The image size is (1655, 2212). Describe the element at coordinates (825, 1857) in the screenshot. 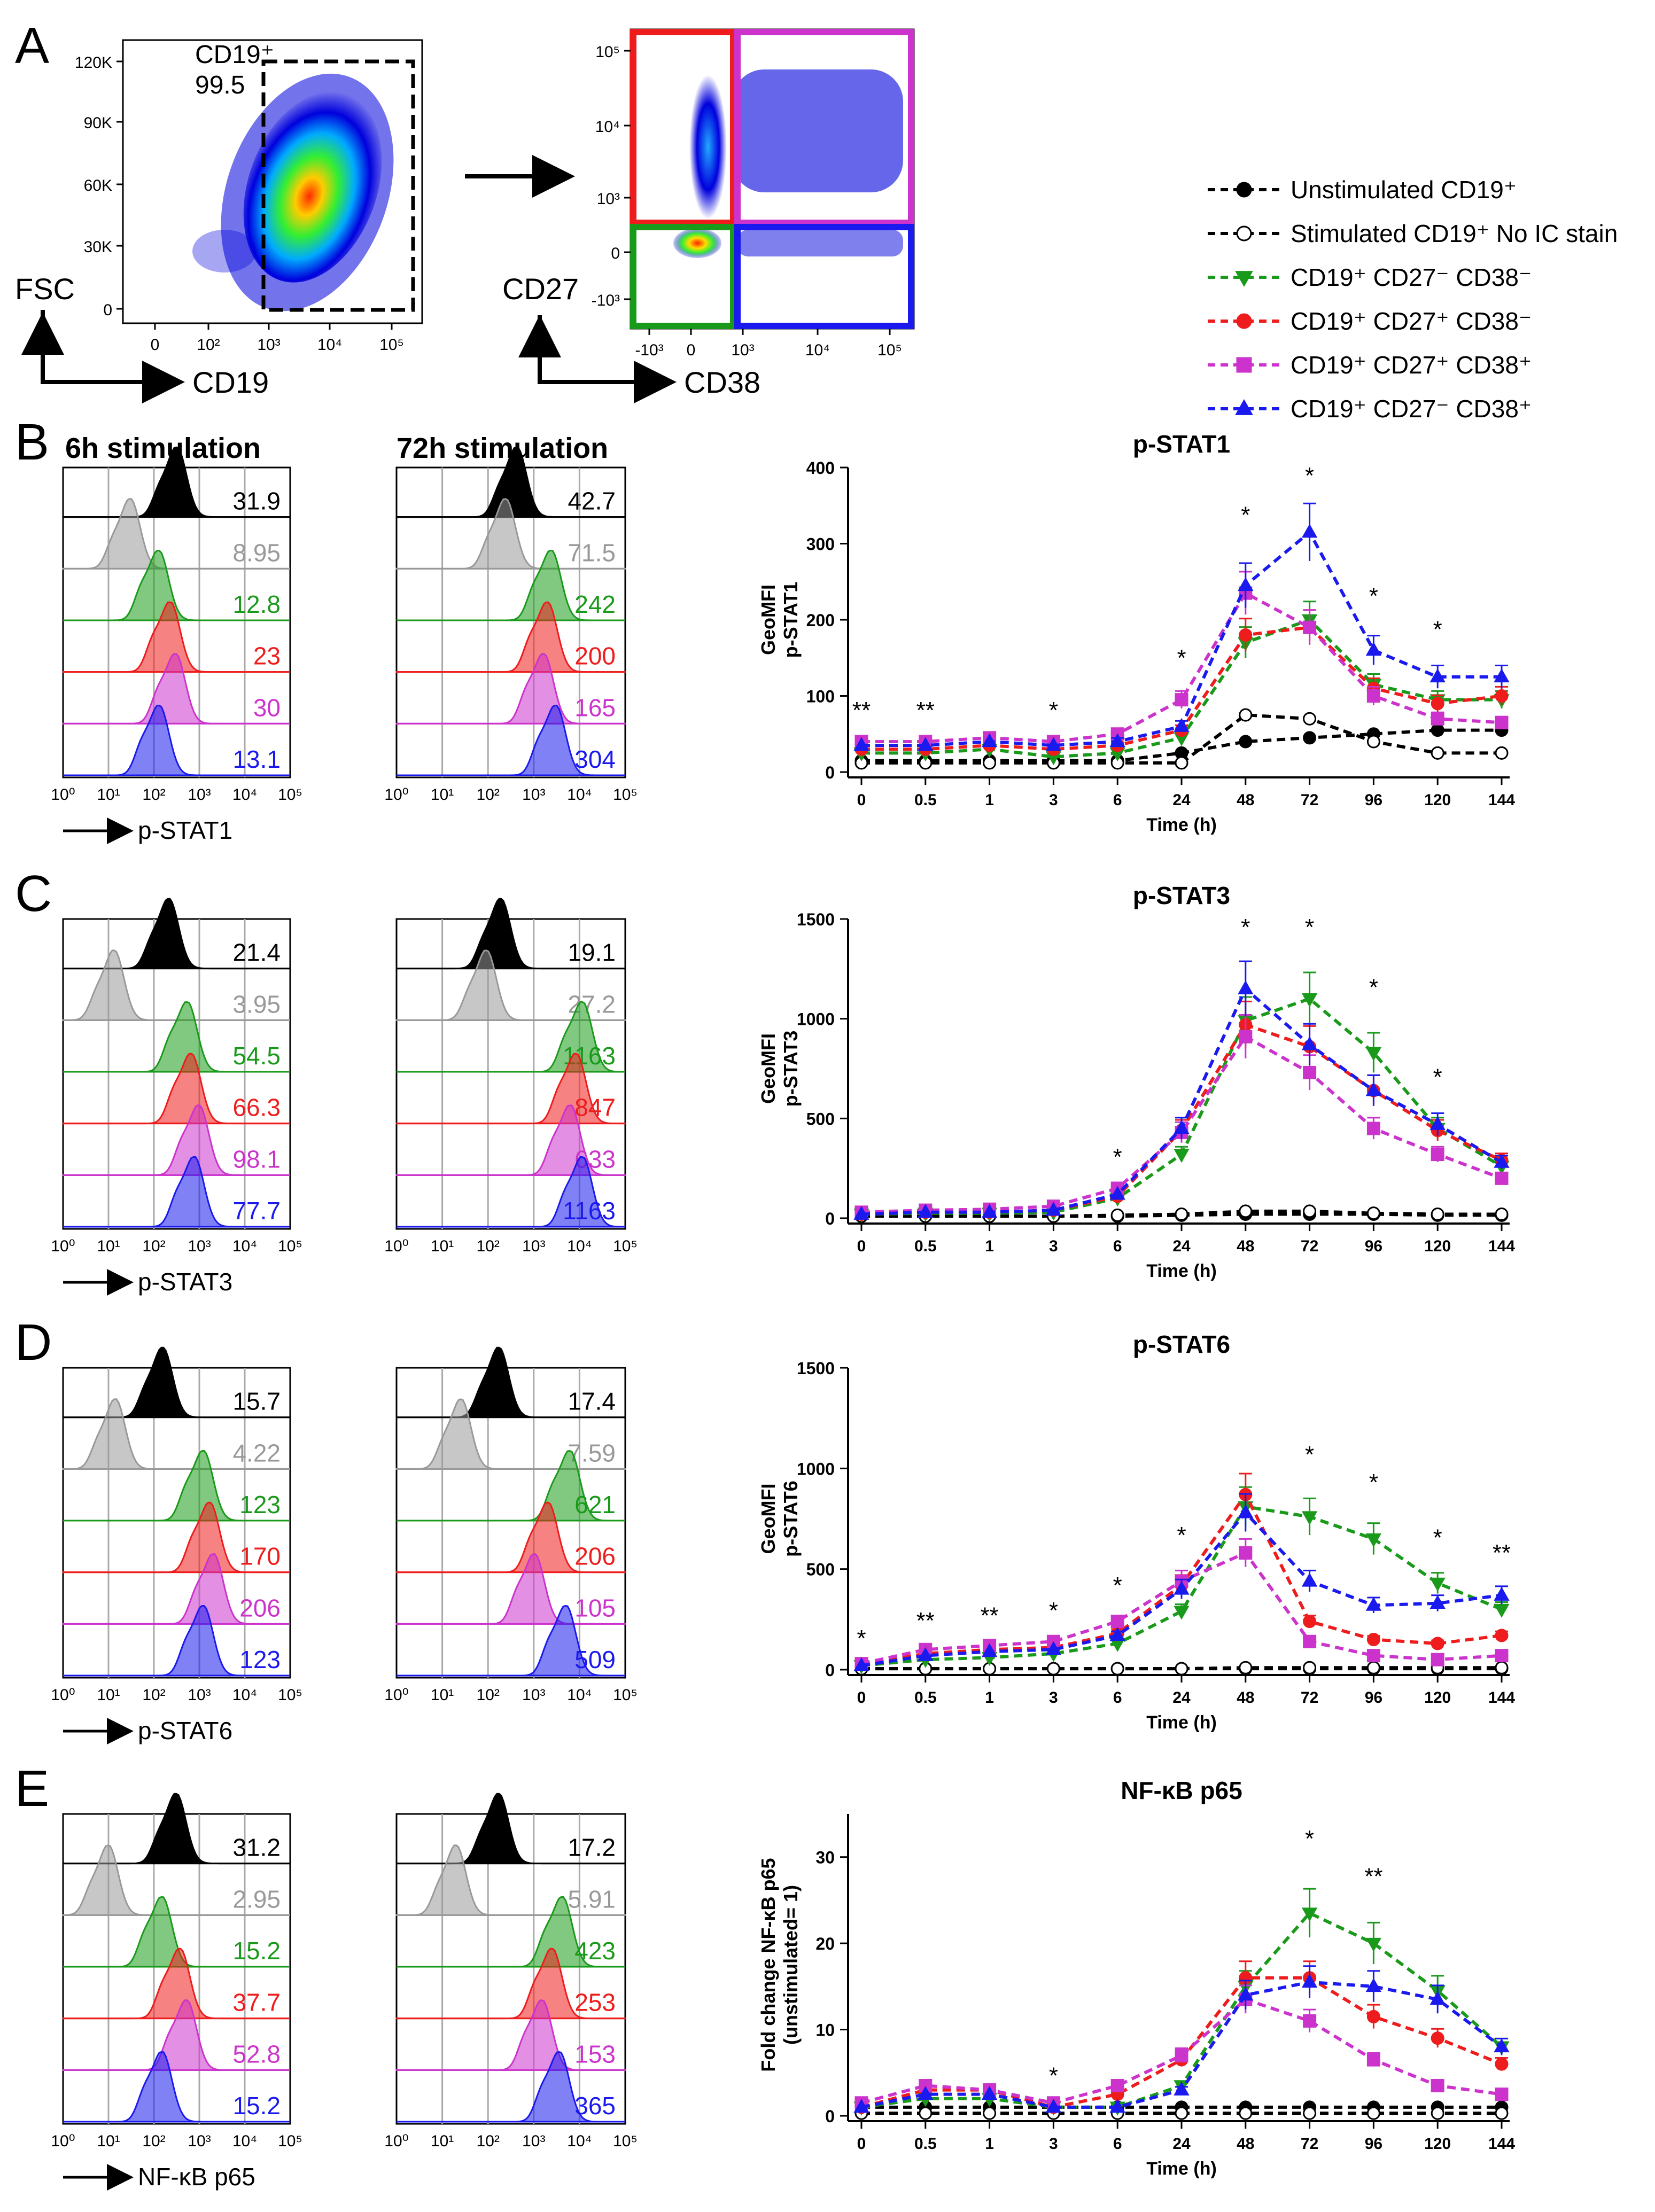

I see `chart-y-tick-label: 30` at that location.